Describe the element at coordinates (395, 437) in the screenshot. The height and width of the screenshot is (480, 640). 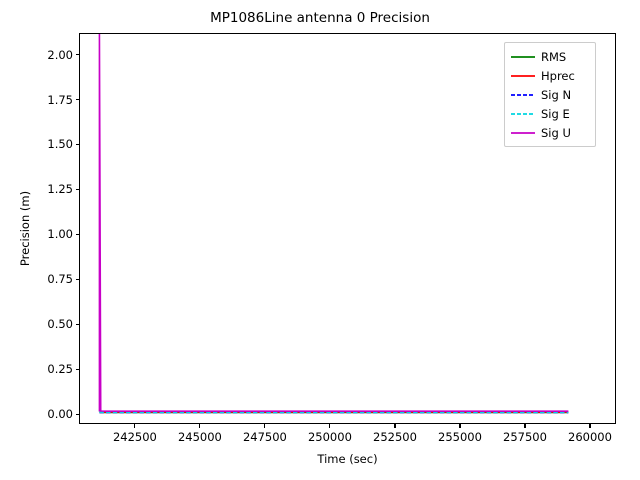
I see `x-tick-label: 252500` at that location.